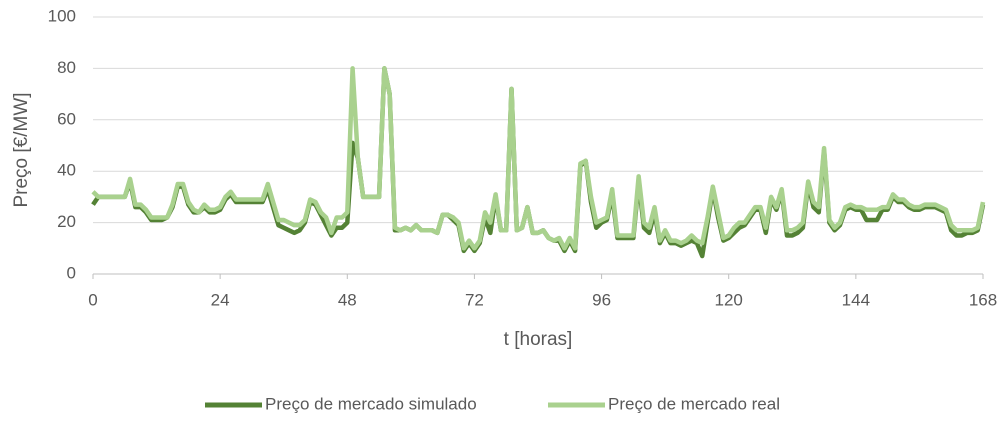 Image resolution: width=1003 pixels, height=421 pixels. What do you see at coordinates (601, 299) in the screenshot?
I see `x-tick-label: 96` at bounding box center [601, 299].